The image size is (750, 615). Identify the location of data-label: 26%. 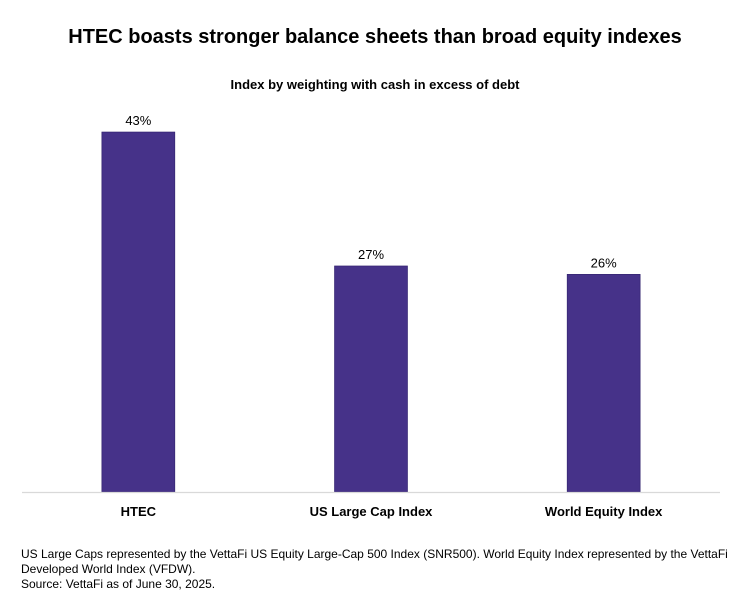
(604, 262).